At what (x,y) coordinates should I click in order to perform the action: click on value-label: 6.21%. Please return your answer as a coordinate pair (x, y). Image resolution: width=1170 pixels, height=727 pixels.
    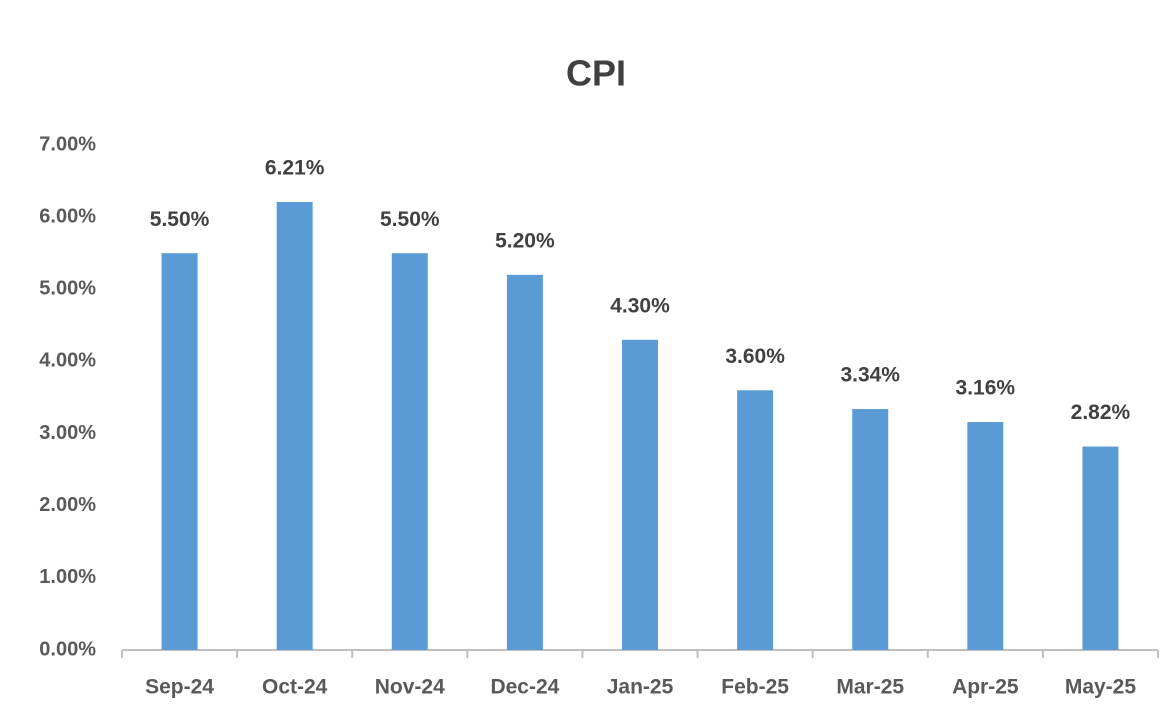
    Looking at the image, I should click on (295, 168).